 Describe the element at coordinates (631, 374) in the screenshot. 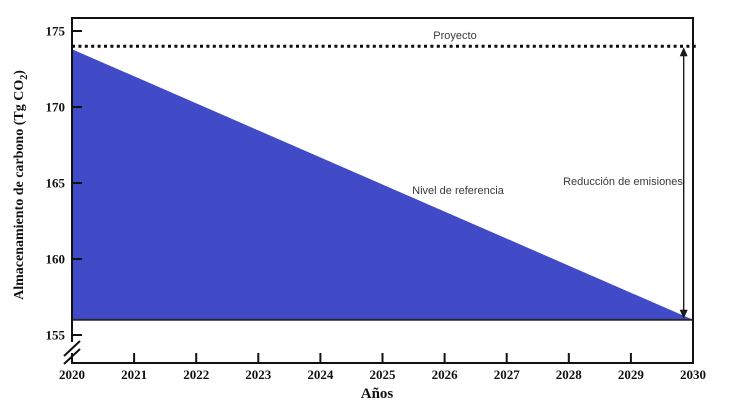

I see `x-tick-label: 2029` at that location.